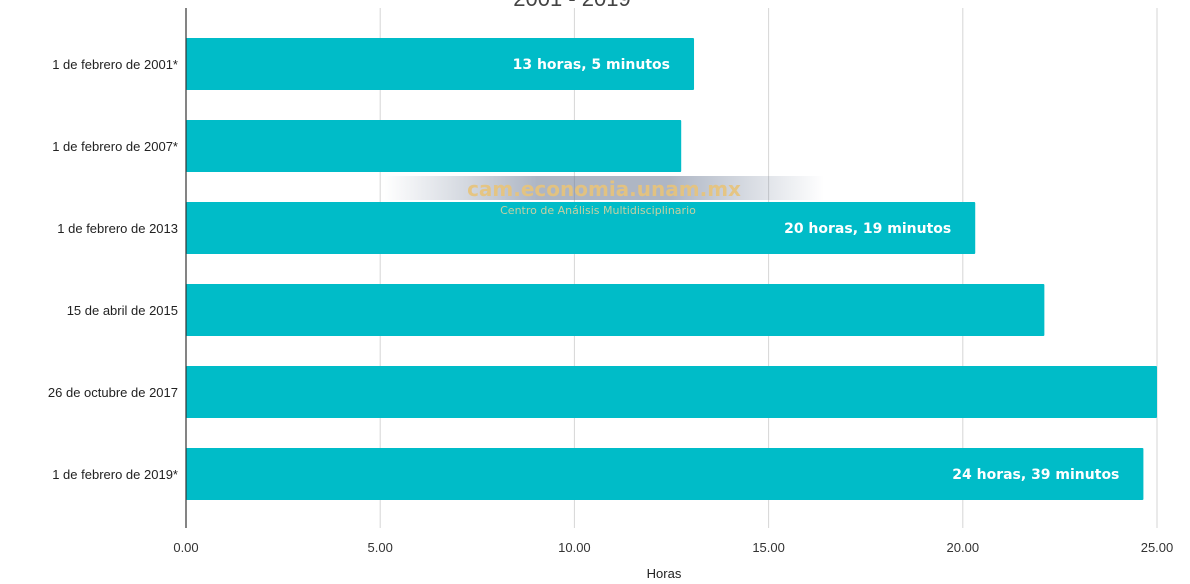 The image size is (1190, 584). Describe the element at coordinates (115, 474) in the screenshot. I see `y-category-label: 1 de febrero de 2019*` at that location.